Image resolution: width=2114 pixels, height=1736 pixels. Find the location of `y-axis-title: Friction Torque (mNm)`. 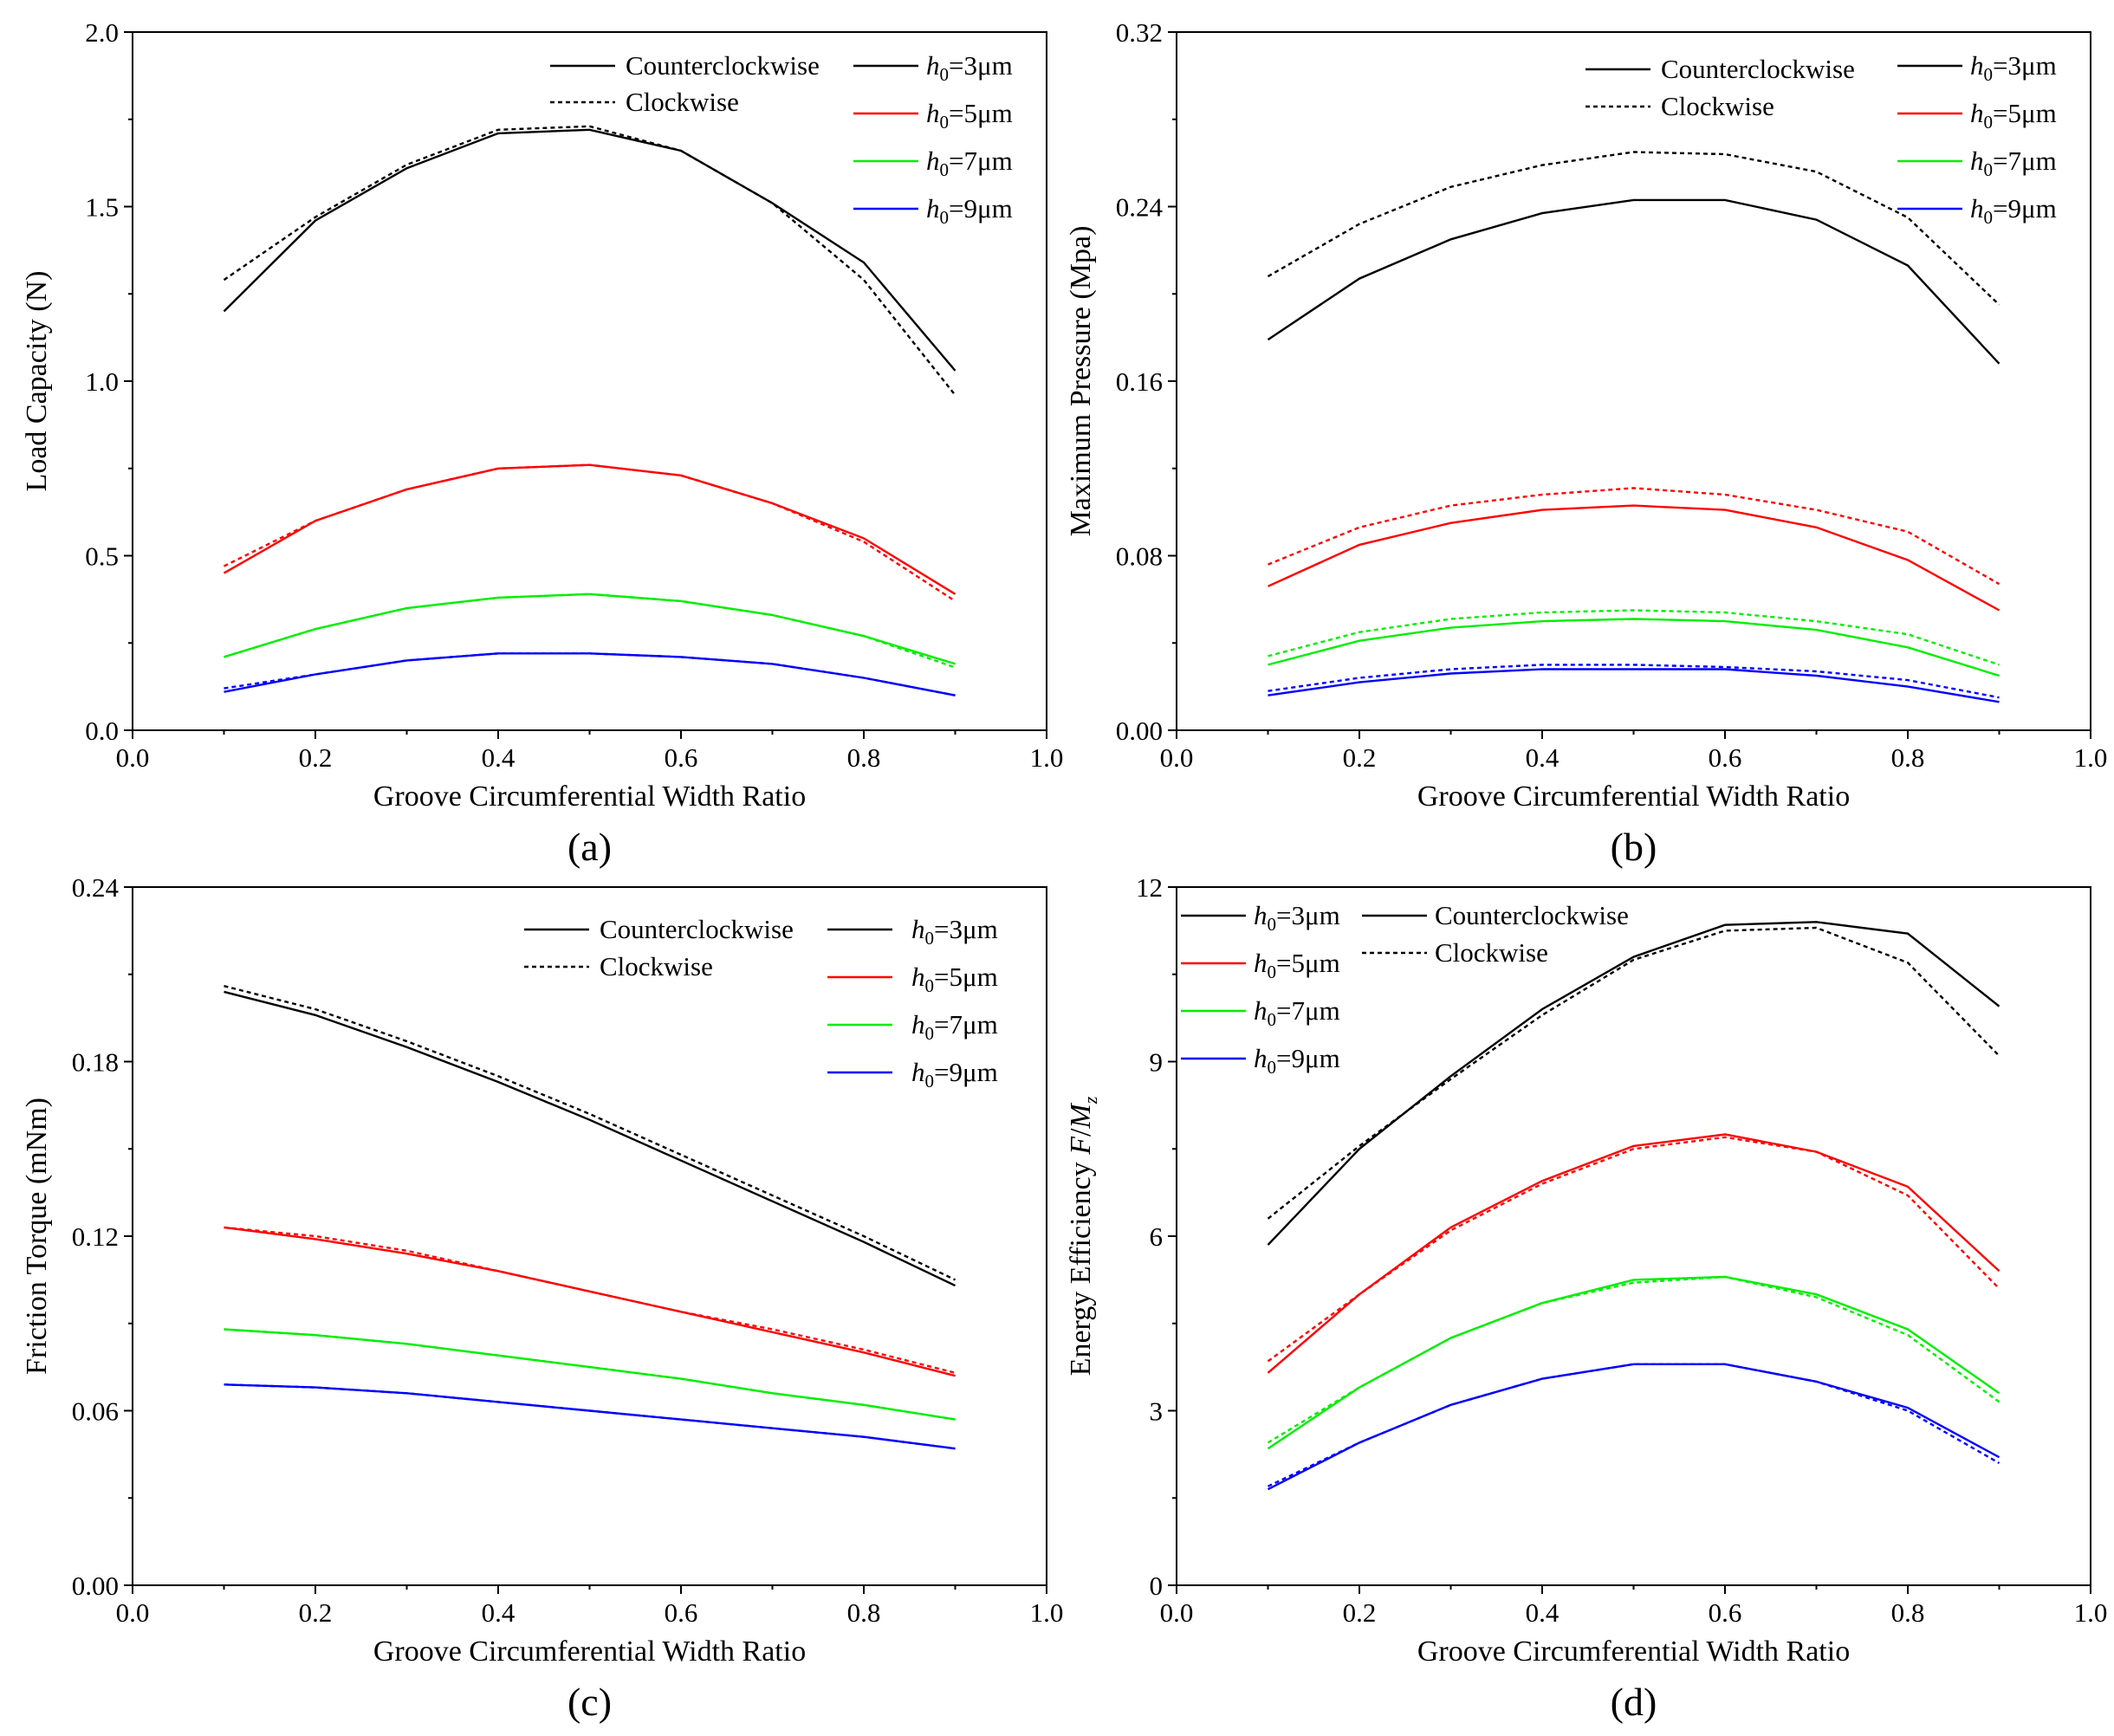

y-axis-title: Friction Torque (mNm) is located at coordinates (37, 1237).